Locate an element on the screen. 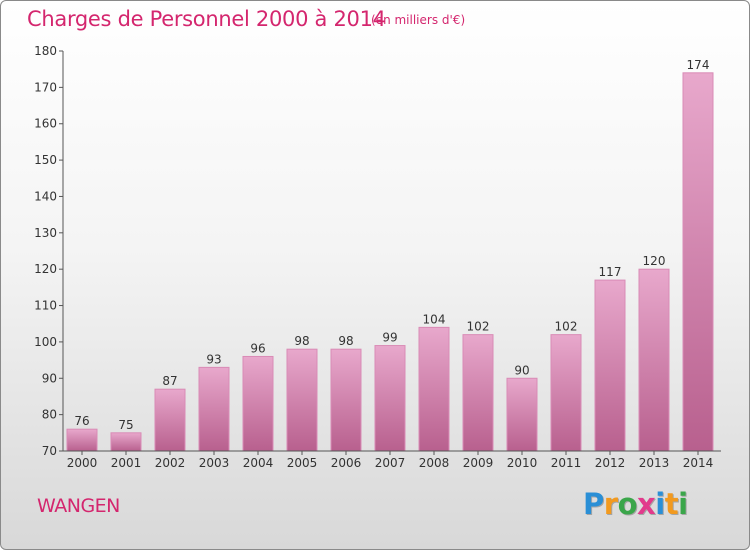 The height and width of the screenshot is (550, 750). y-tick-label: 130 is located at coordinates (45, 233).